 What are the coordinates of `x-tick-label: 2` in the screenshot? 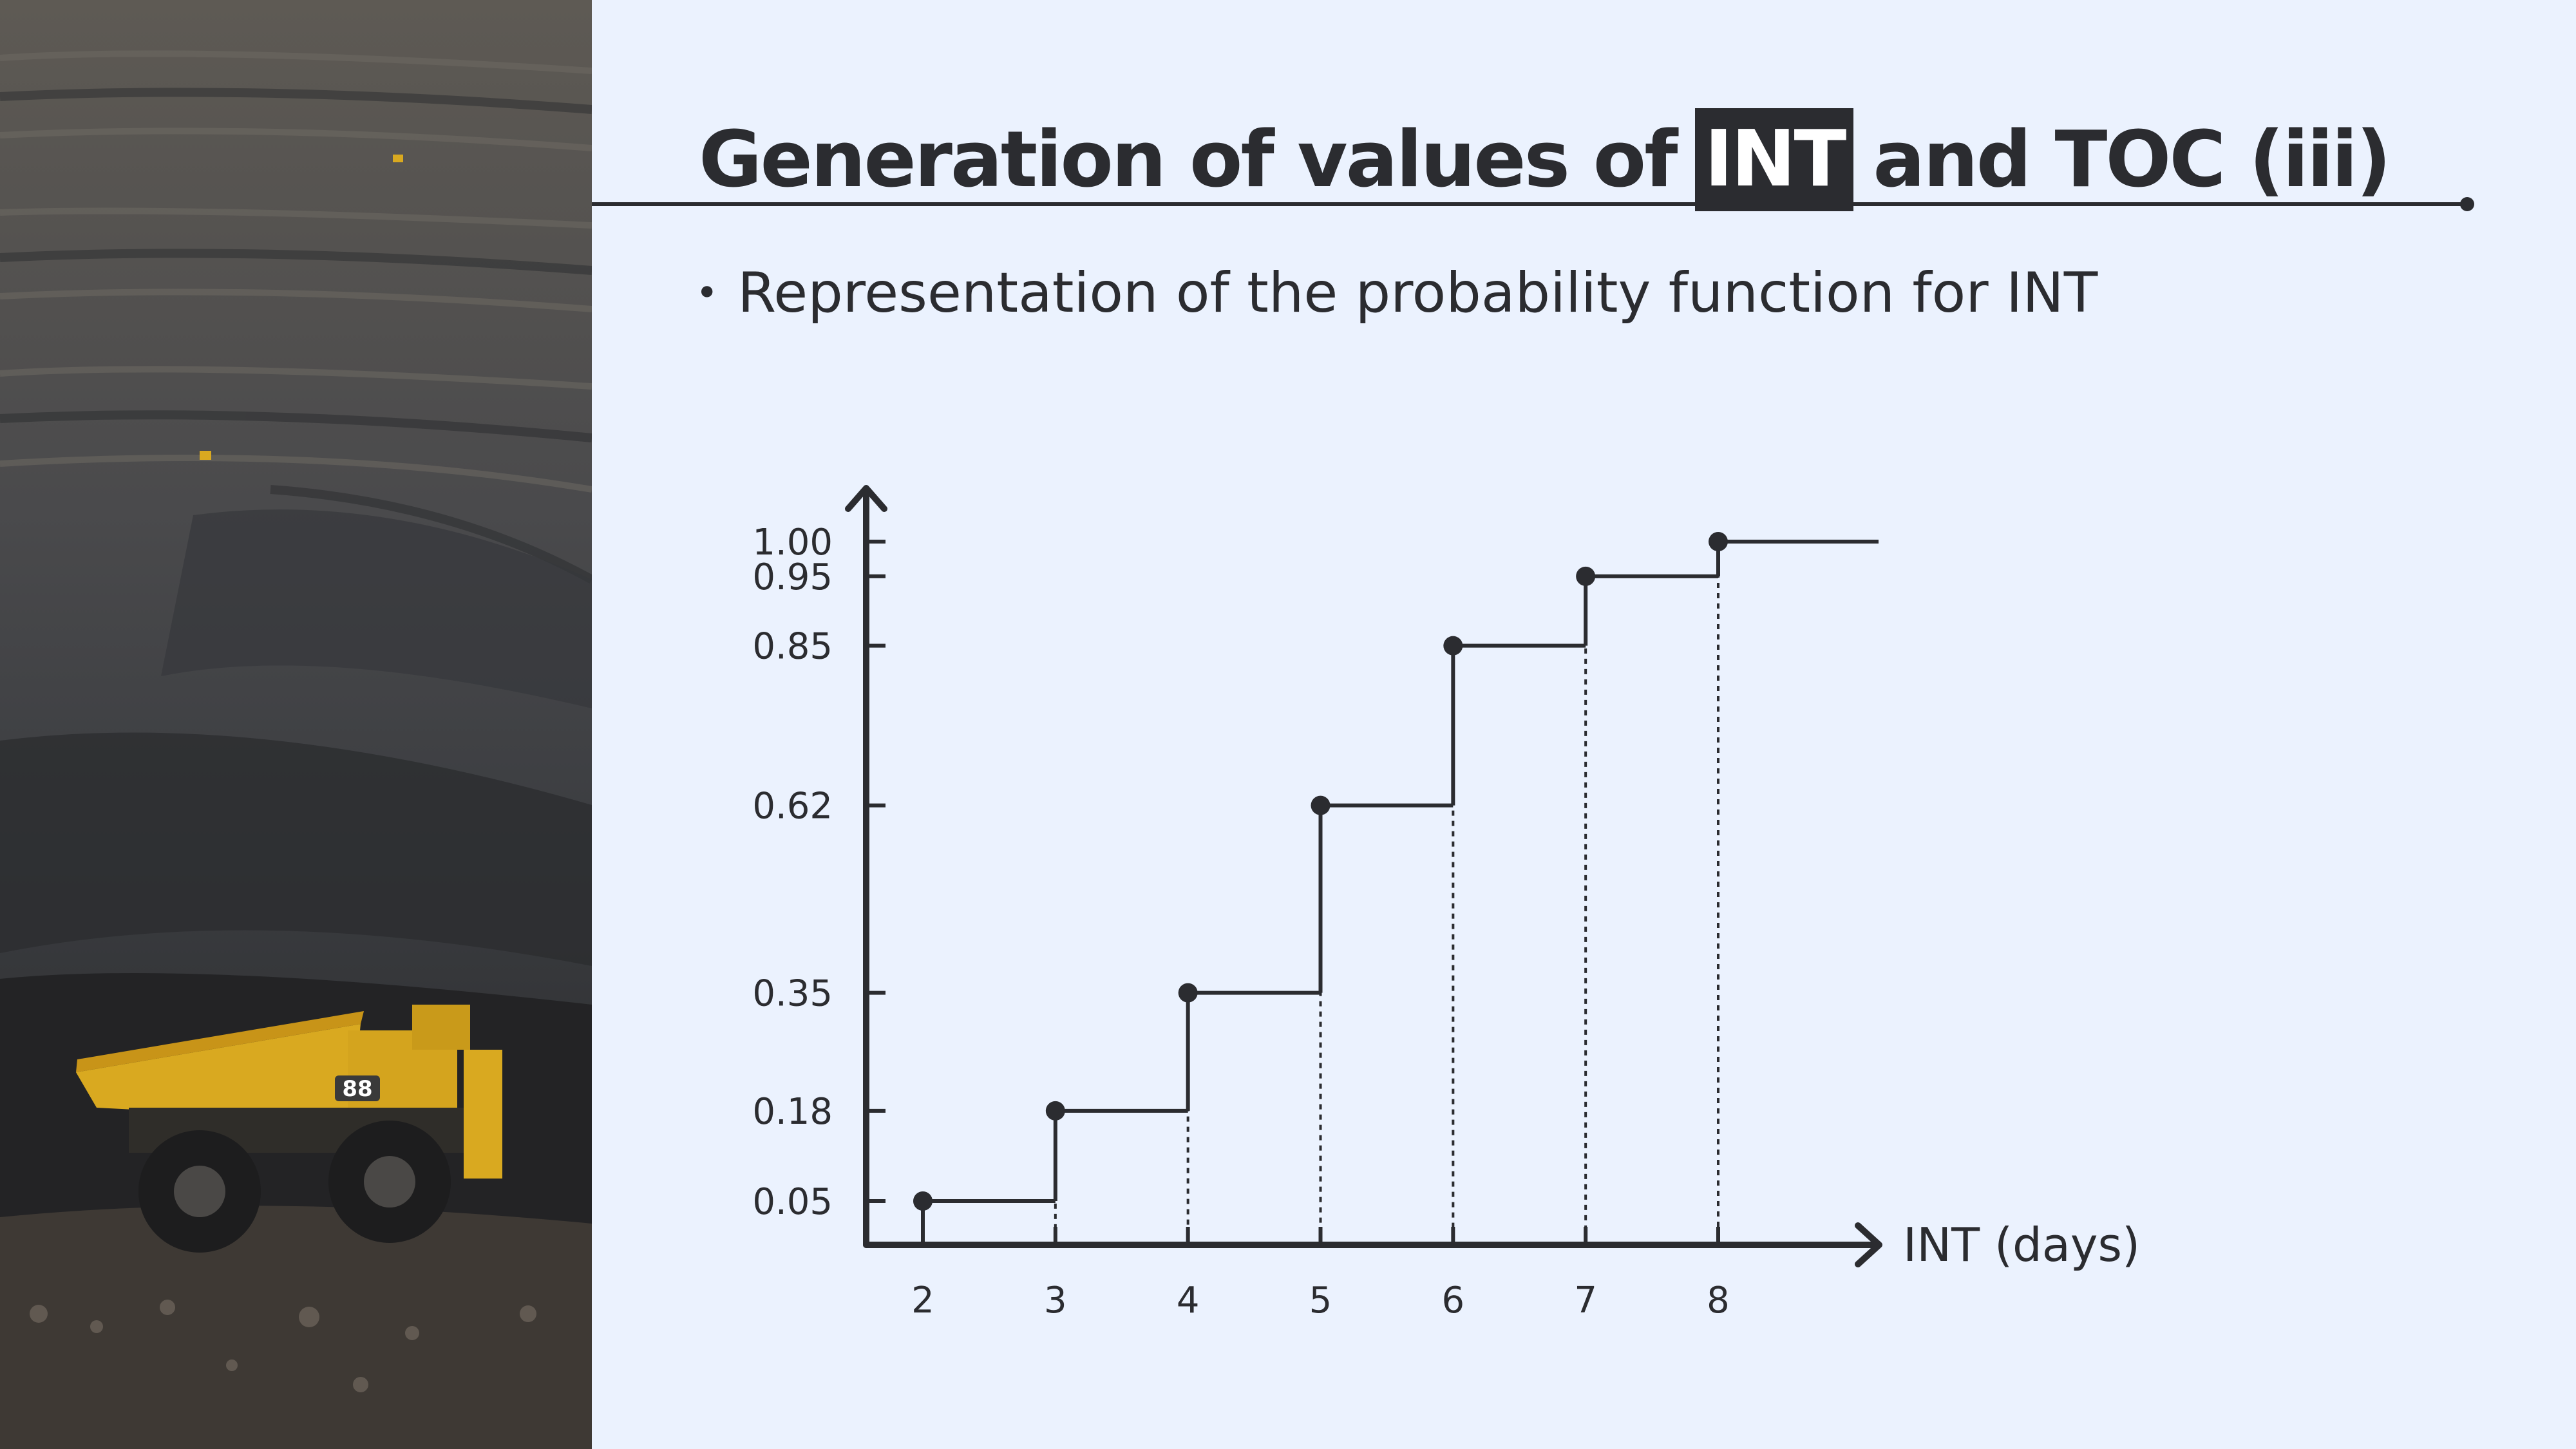 It's located at (922, 1300).